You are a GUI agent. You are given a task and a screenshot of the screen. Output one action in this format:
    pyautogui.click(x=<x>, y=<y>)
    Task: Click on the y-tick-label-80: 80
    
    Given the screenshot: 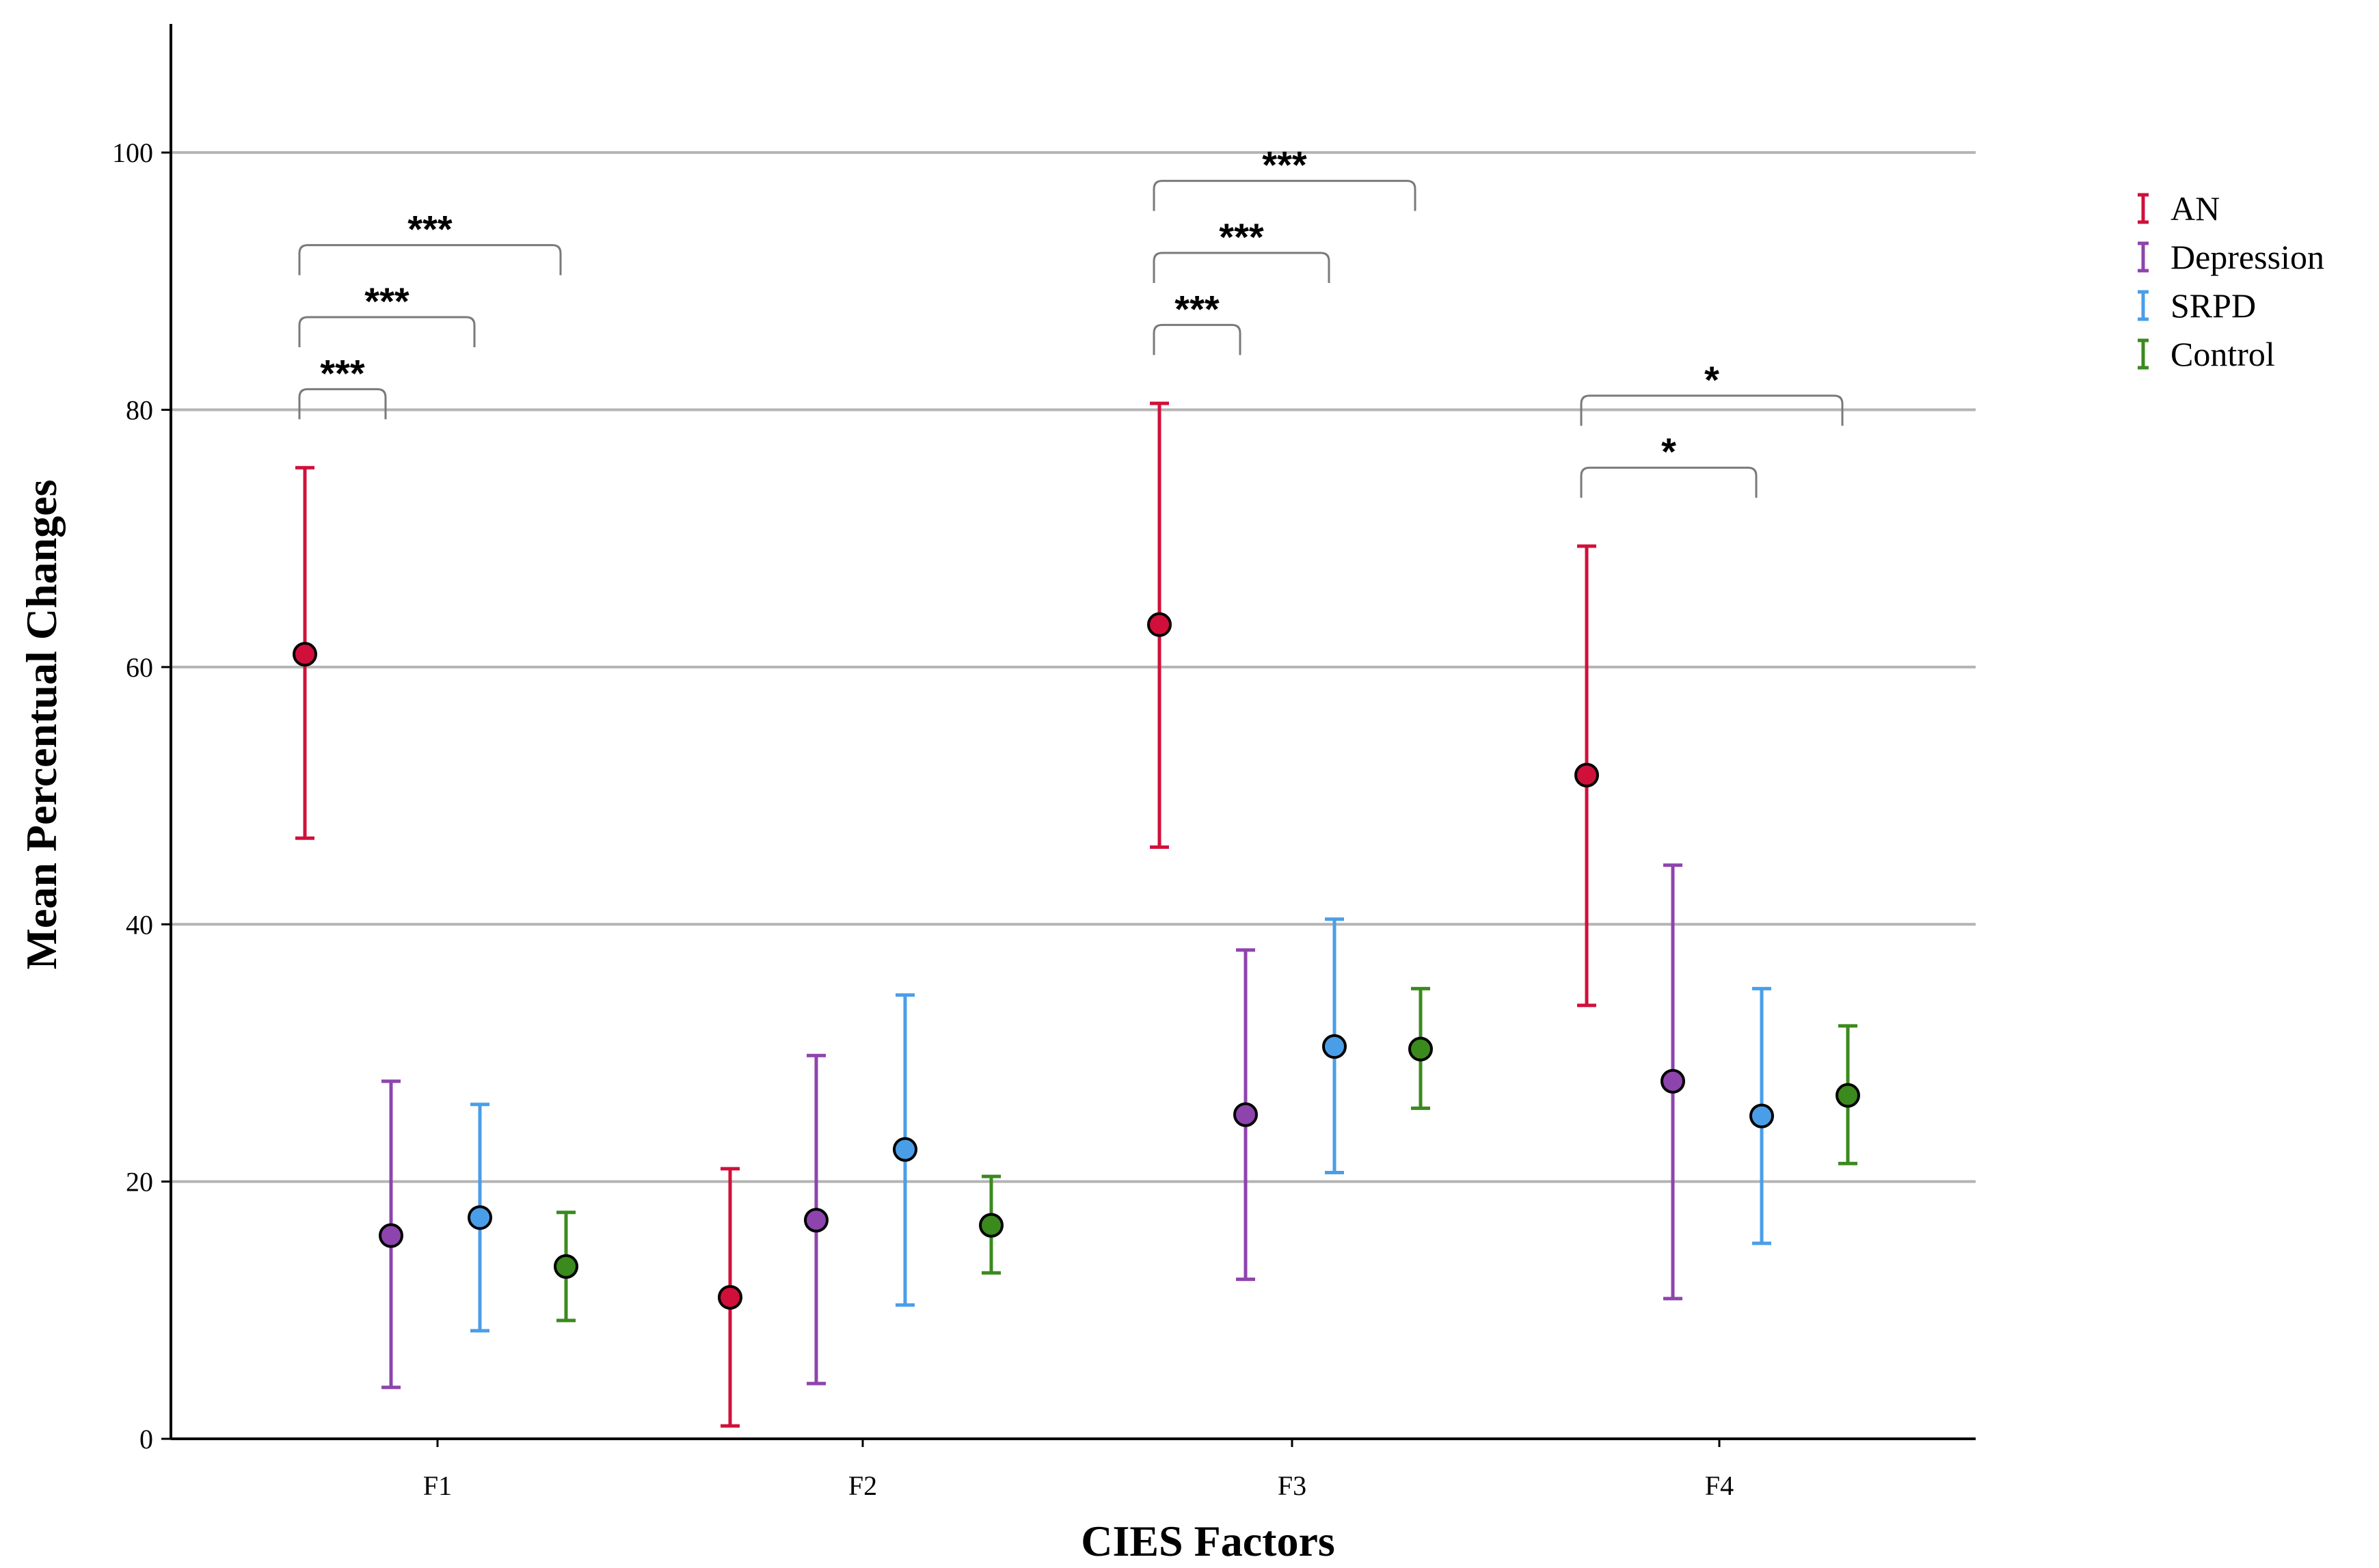 What is the action you would take?
    pyautogui.click(x=139, y=411)
    